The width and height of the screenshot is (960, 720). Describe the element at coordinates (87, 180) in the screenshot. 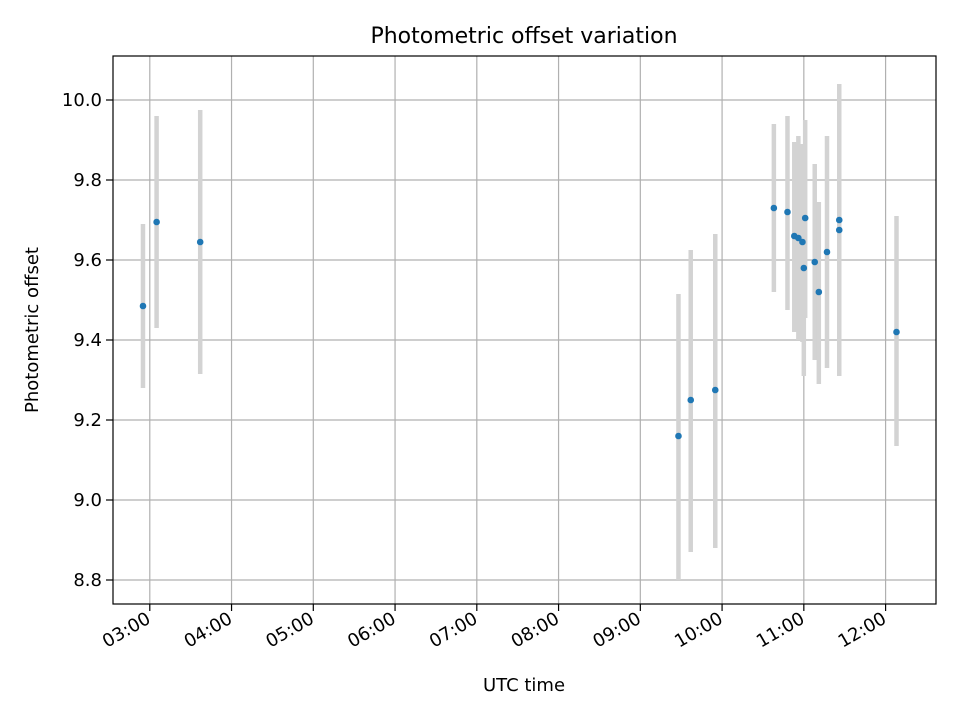

I see `y-tick-label: 9.8` at that location.